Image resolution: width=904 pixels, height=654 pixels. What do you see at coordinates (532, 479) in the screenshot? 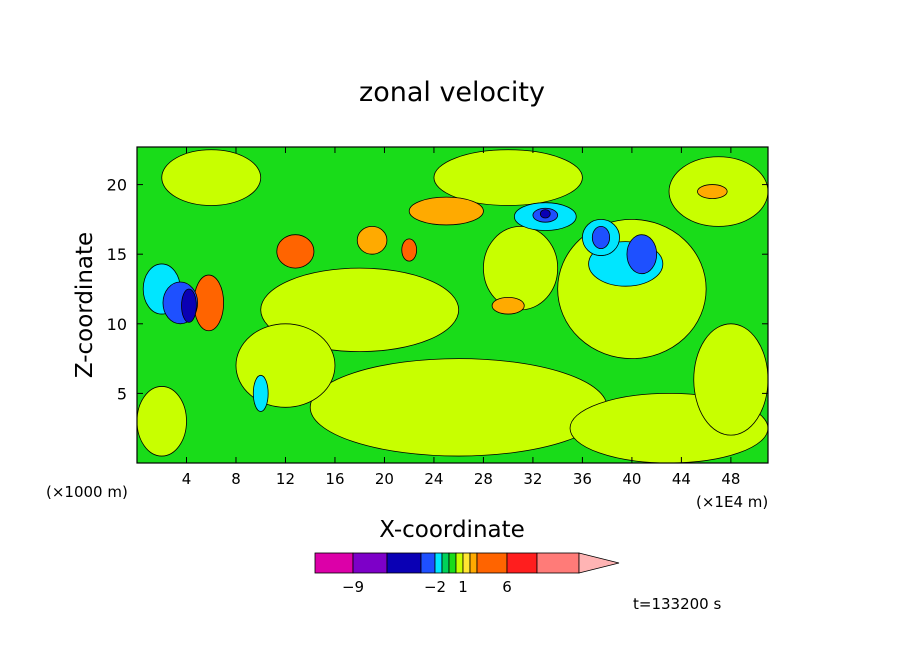
I see `x-tick-label: 32` at bounding box center [532, 479].